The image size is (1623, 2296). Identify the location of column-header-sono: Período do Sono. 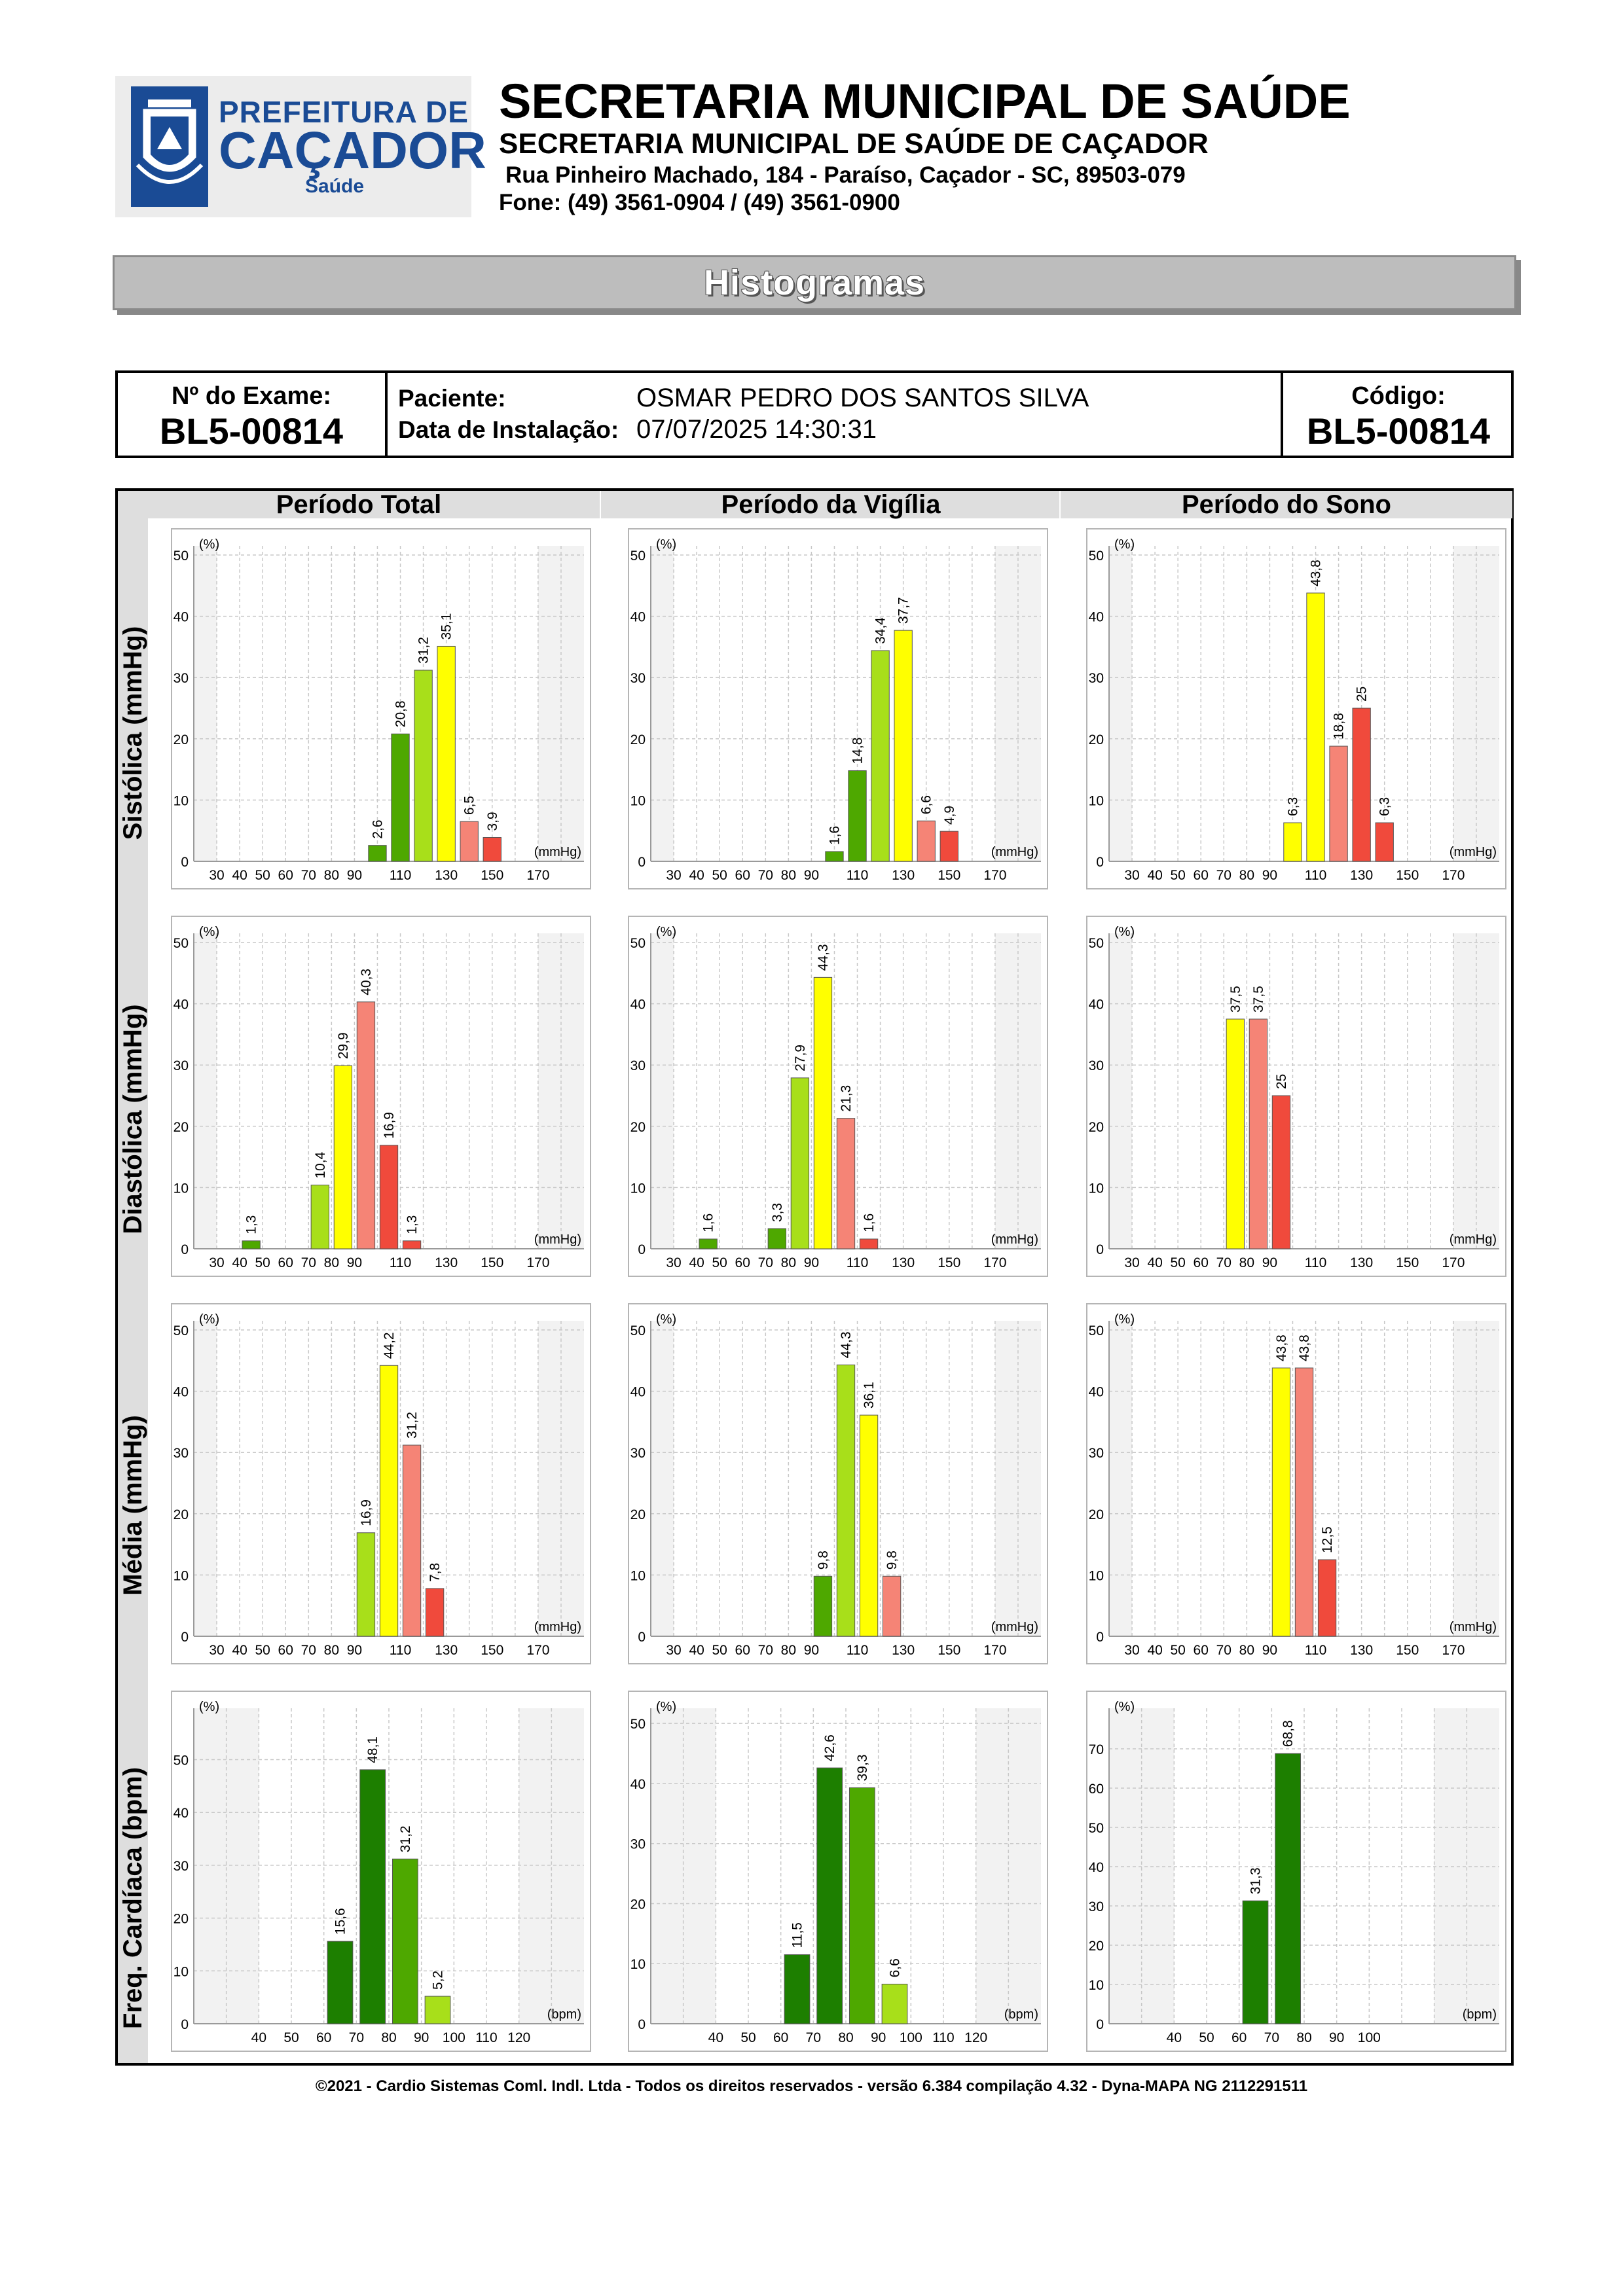
(1285, 504).